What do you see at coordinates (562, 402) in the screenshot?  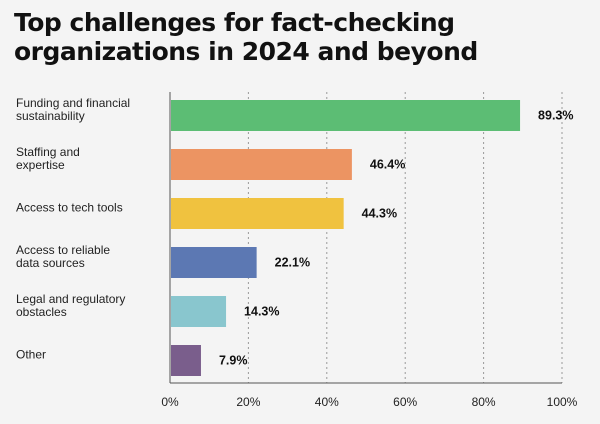 I see `x-tick-label-100: 100%` at bounding box center [562, 402].